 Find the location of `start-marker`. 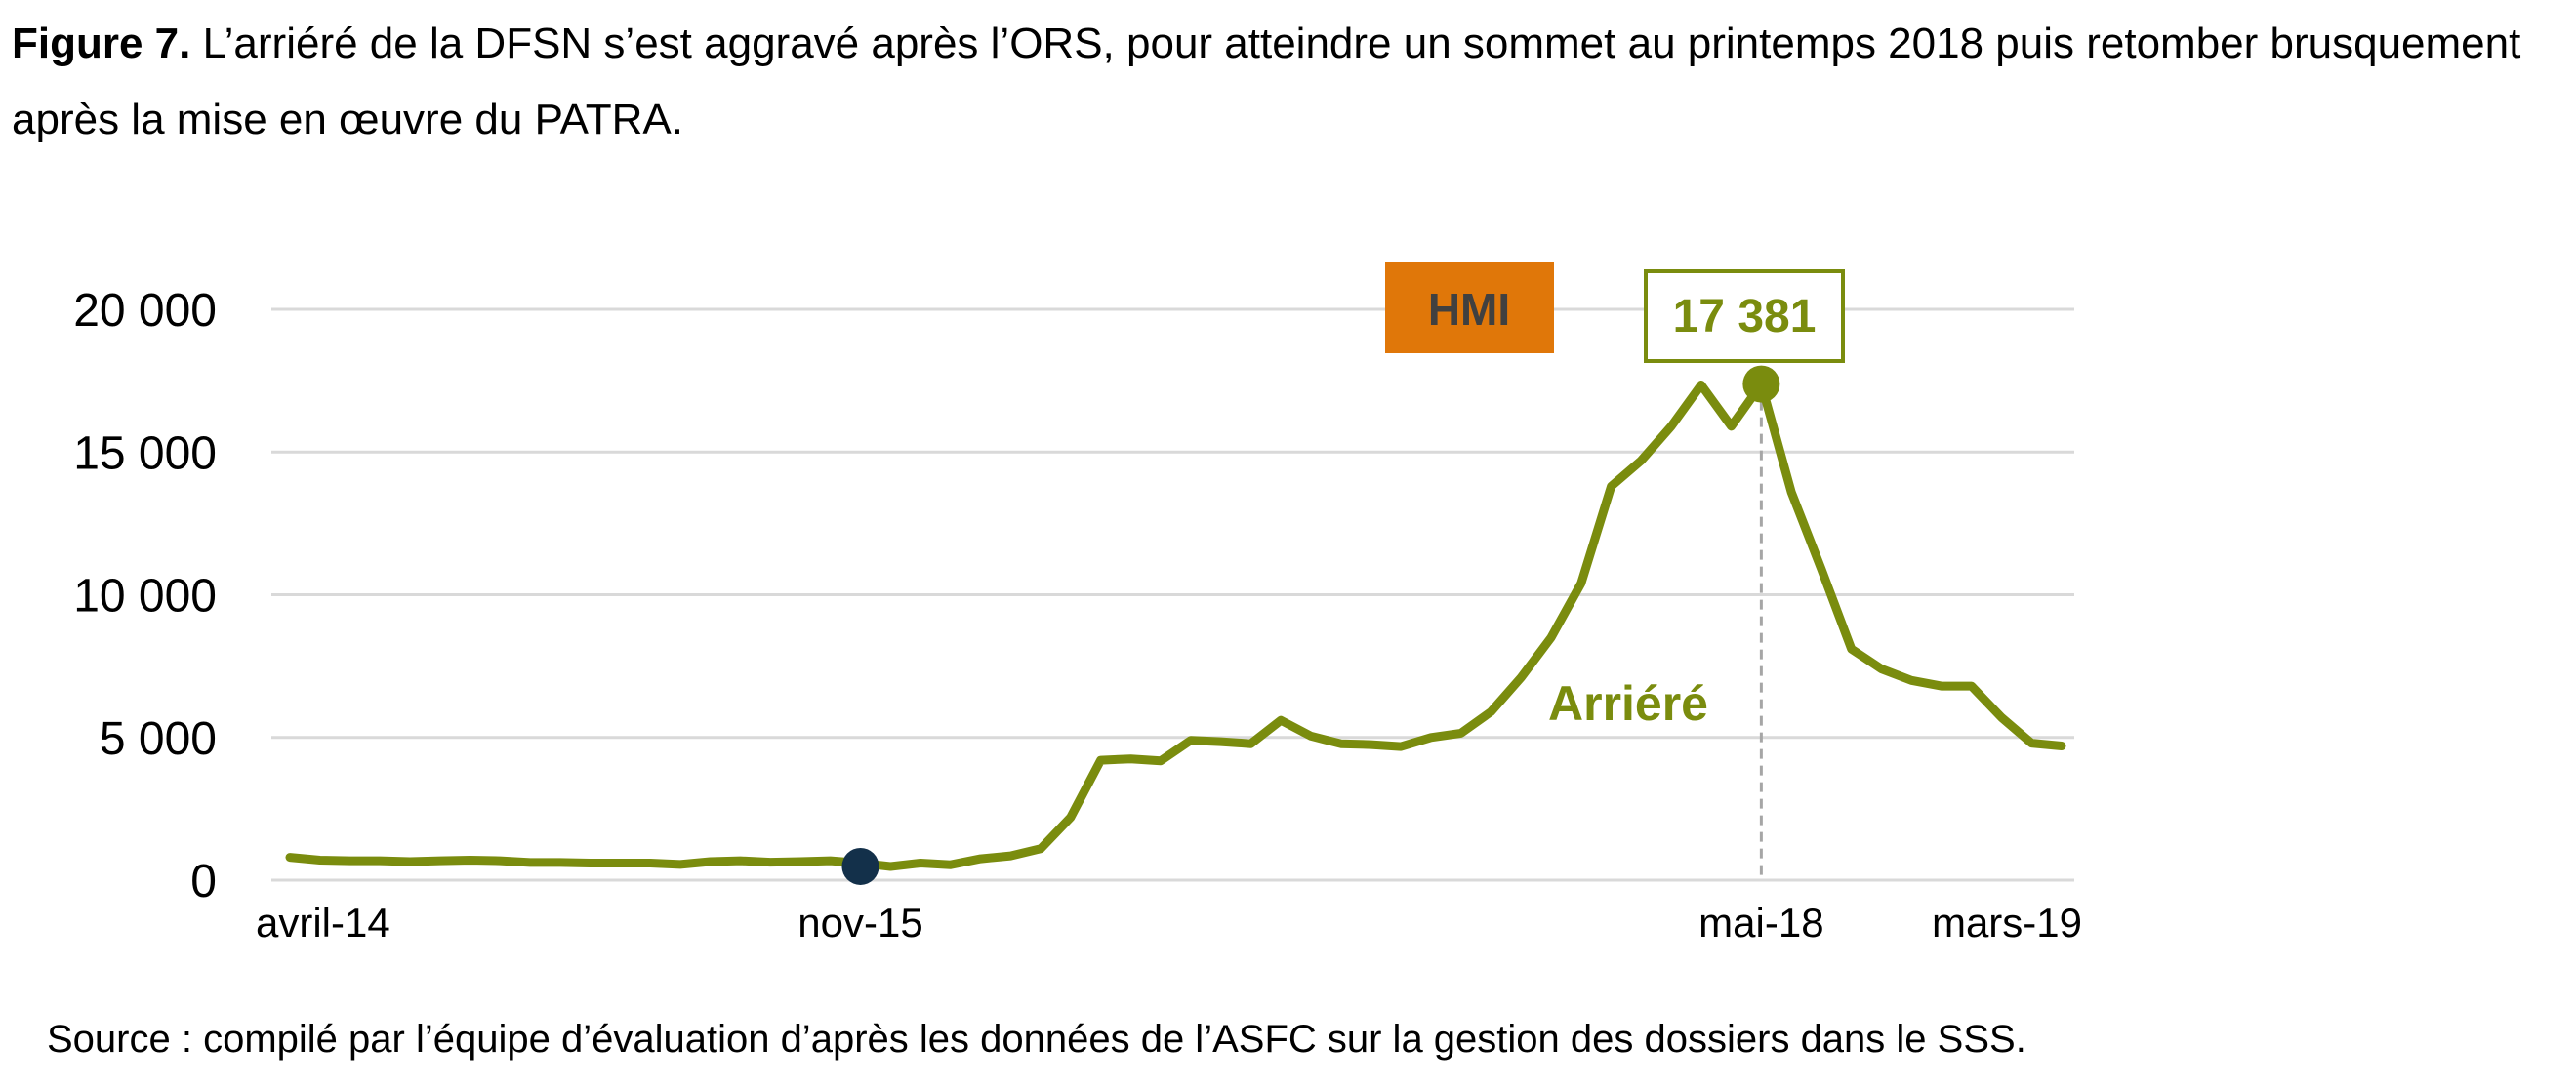

start-marker is located at coordinates (860, 866).